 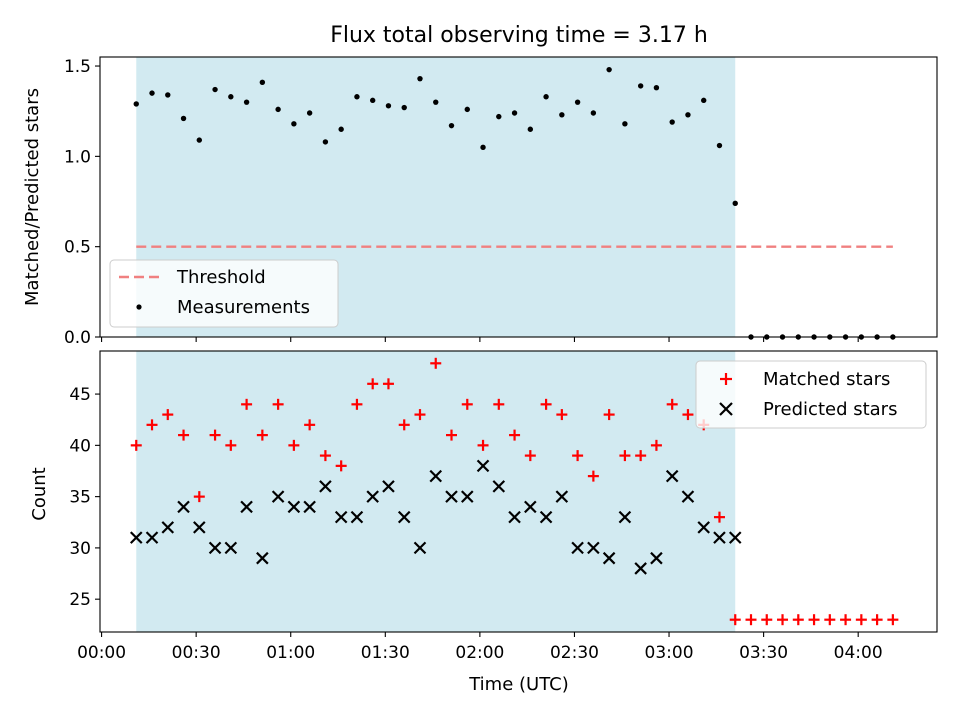 What do you see at coordinates (224, 293) in the screenshot?
I see `top-legend-box` at bounding box center [224, 293].